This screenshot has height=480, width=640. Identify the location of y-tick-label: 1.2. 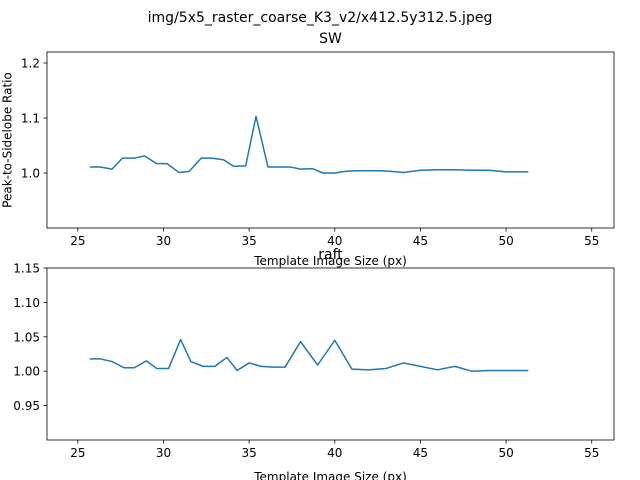
(30, 64).